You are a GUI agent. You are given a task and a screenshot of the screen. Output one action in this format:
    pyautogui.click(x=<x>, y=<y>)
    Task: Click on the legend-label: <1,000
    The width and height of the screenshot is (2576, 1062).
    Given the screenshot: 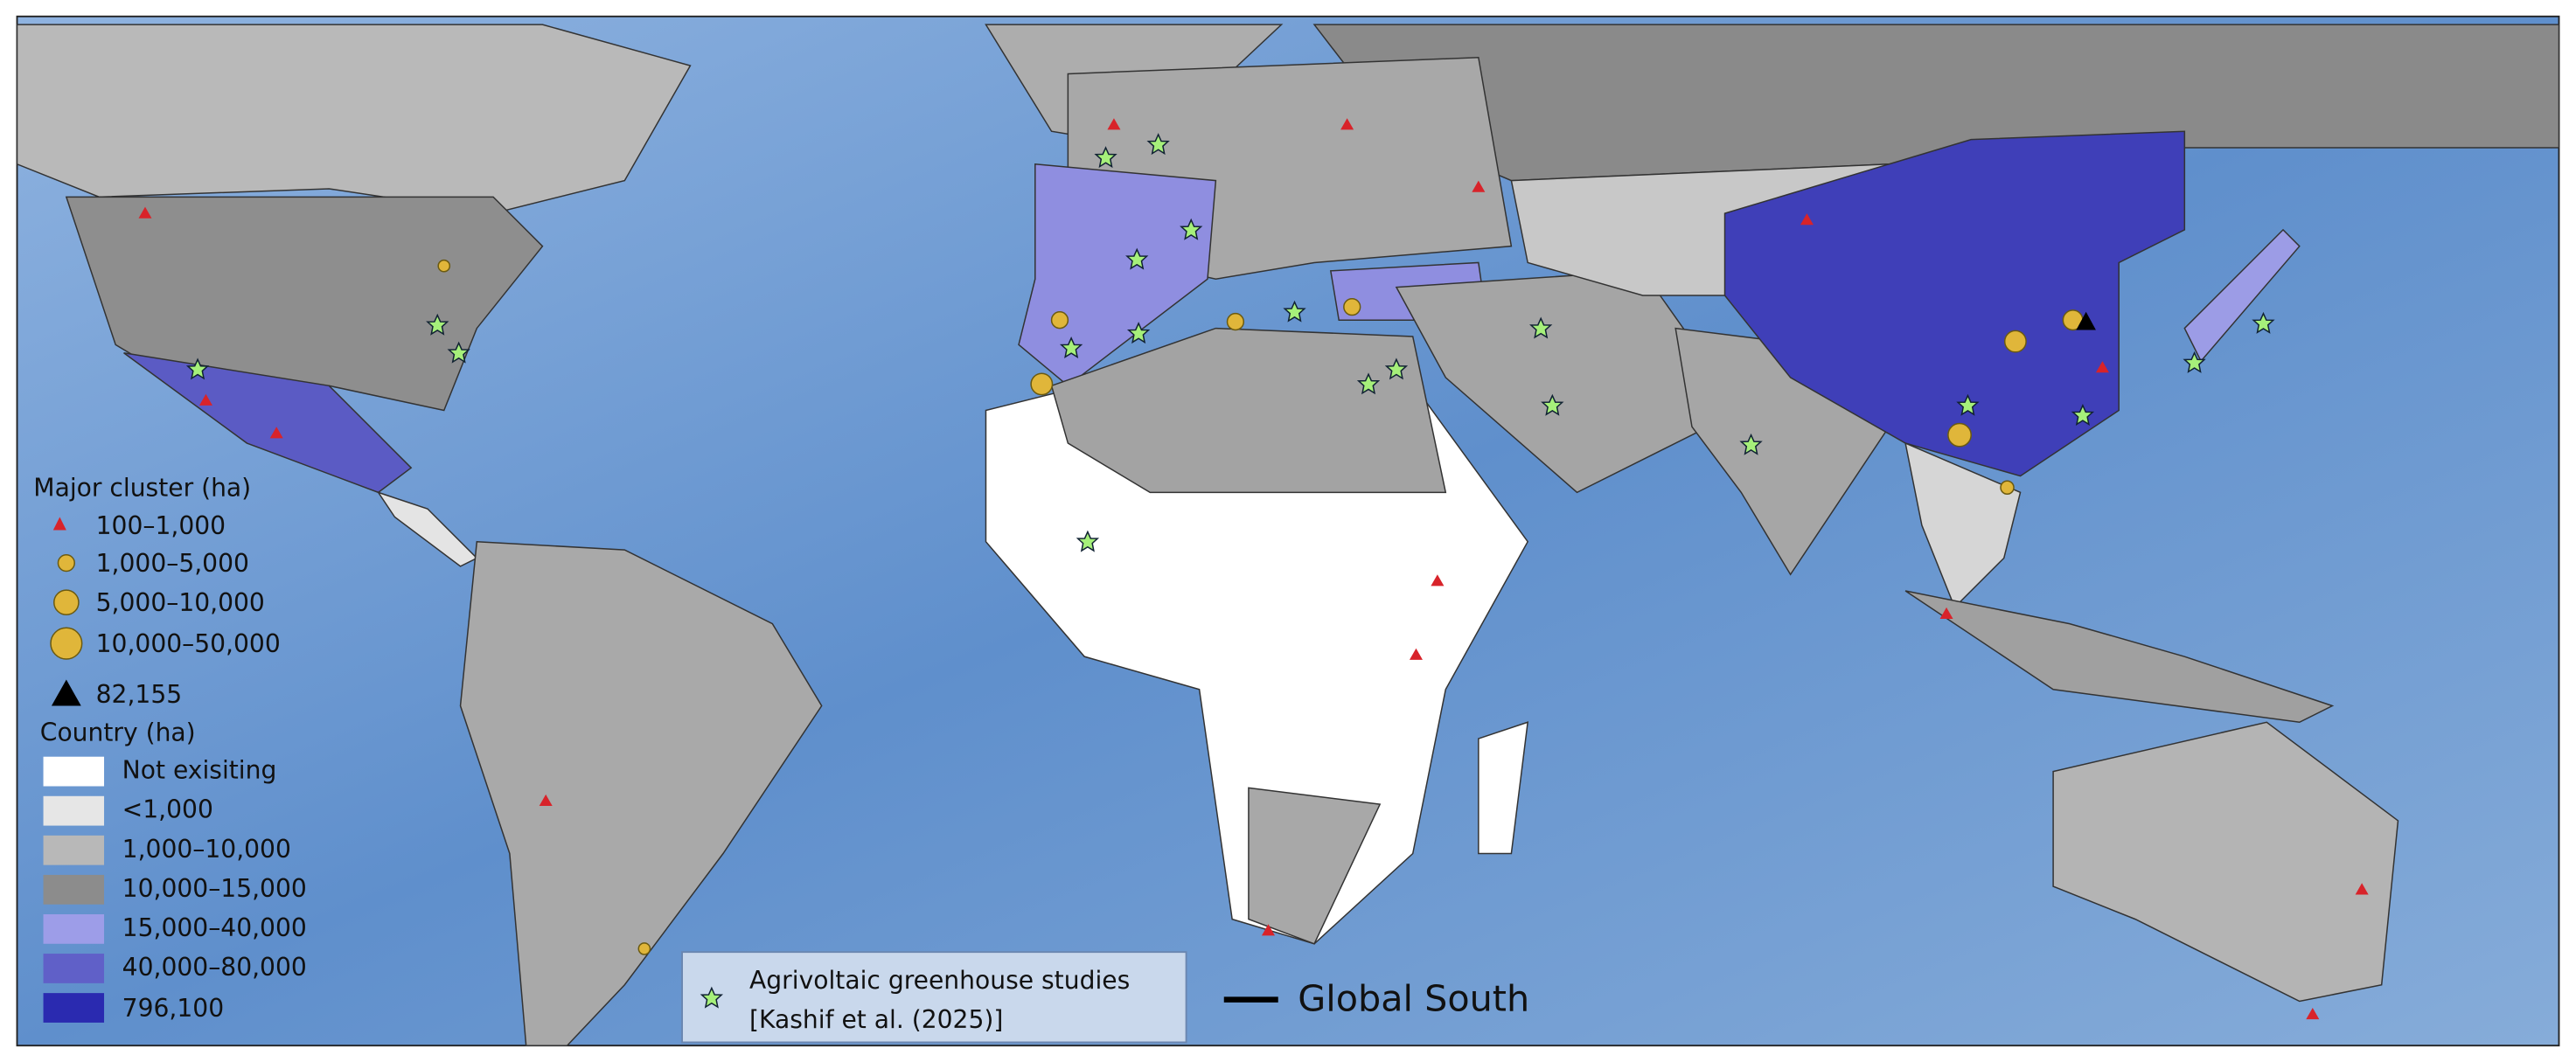 What is the action you would take?
    pyautogui.click(x=167, y=810)
    